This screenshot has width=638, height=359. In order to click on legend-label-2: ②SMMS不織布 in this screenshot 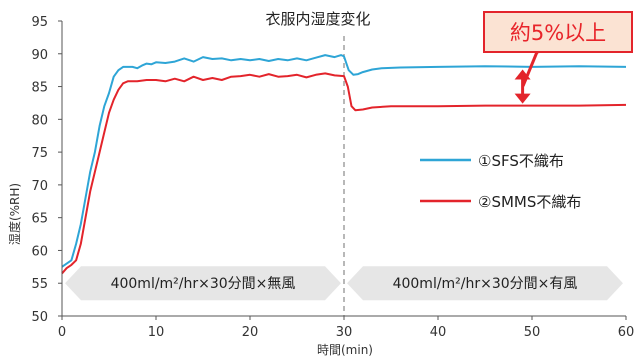, I will do `click(529, 202)`.